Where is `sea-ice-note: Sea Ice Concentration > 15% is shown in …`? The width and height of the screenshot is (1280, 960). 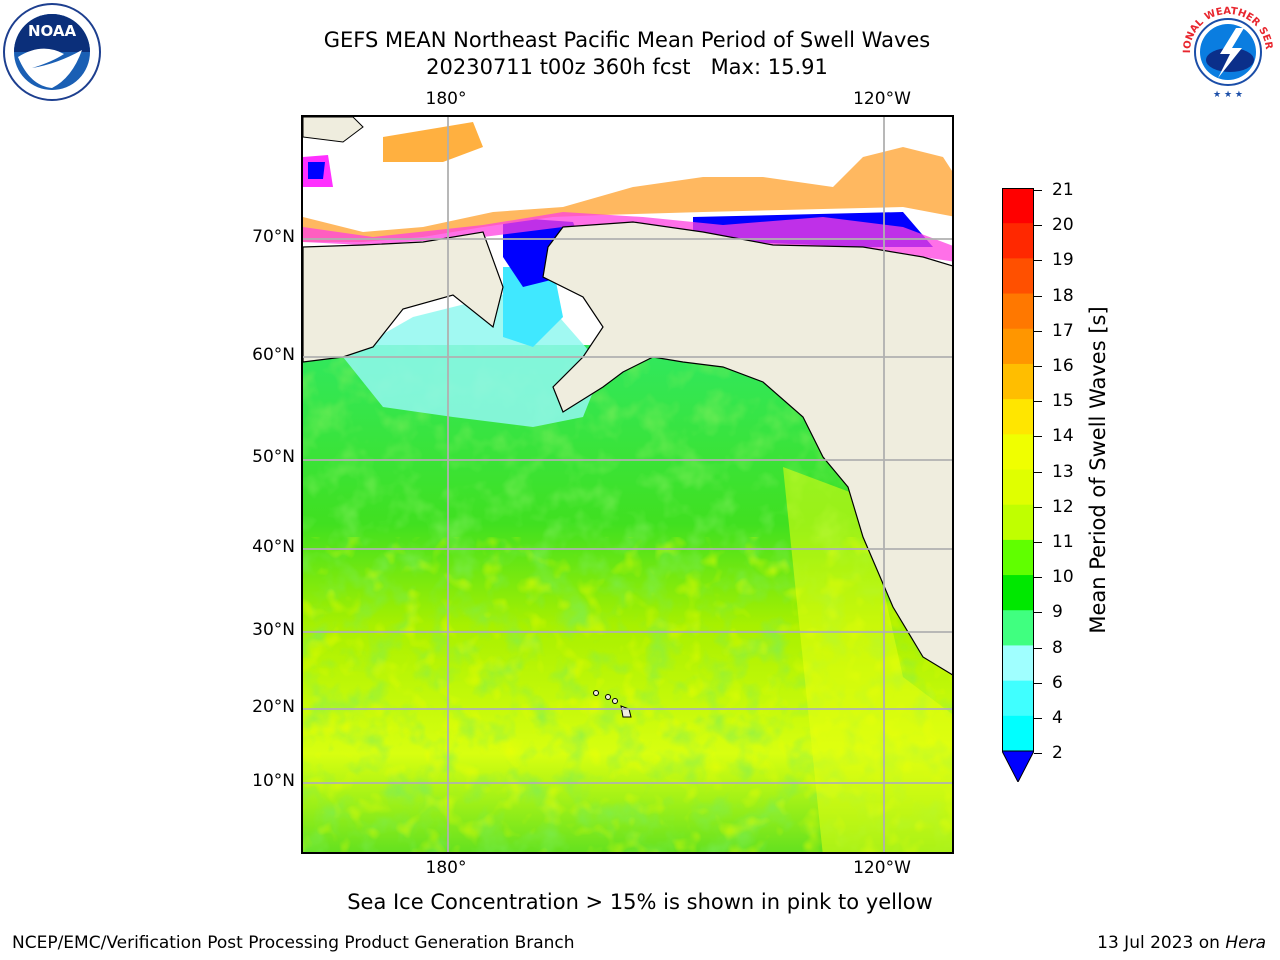 sea-ice-note: Sea Ice Concentration > 15% is shown in … is located at coordinates (640, 902).